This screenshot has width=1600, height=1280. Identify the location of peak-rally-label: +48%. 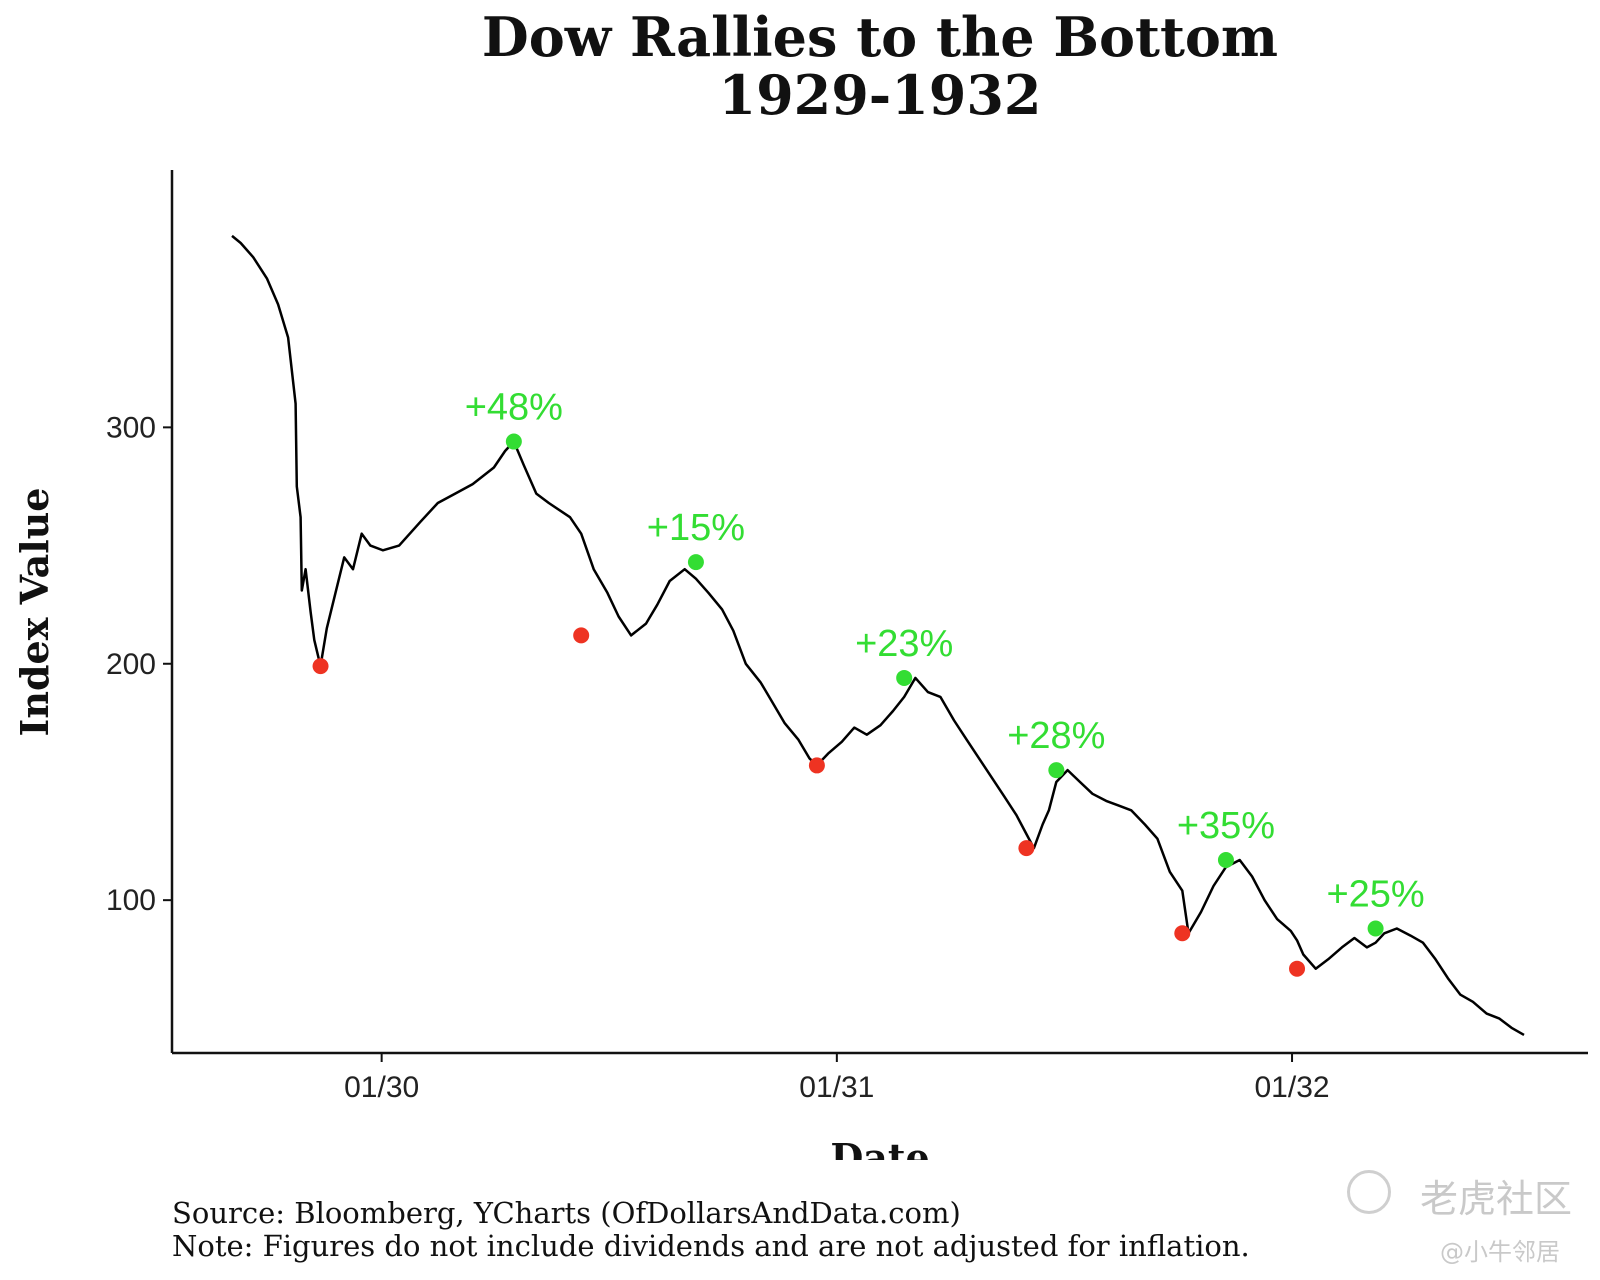
(514, 408).